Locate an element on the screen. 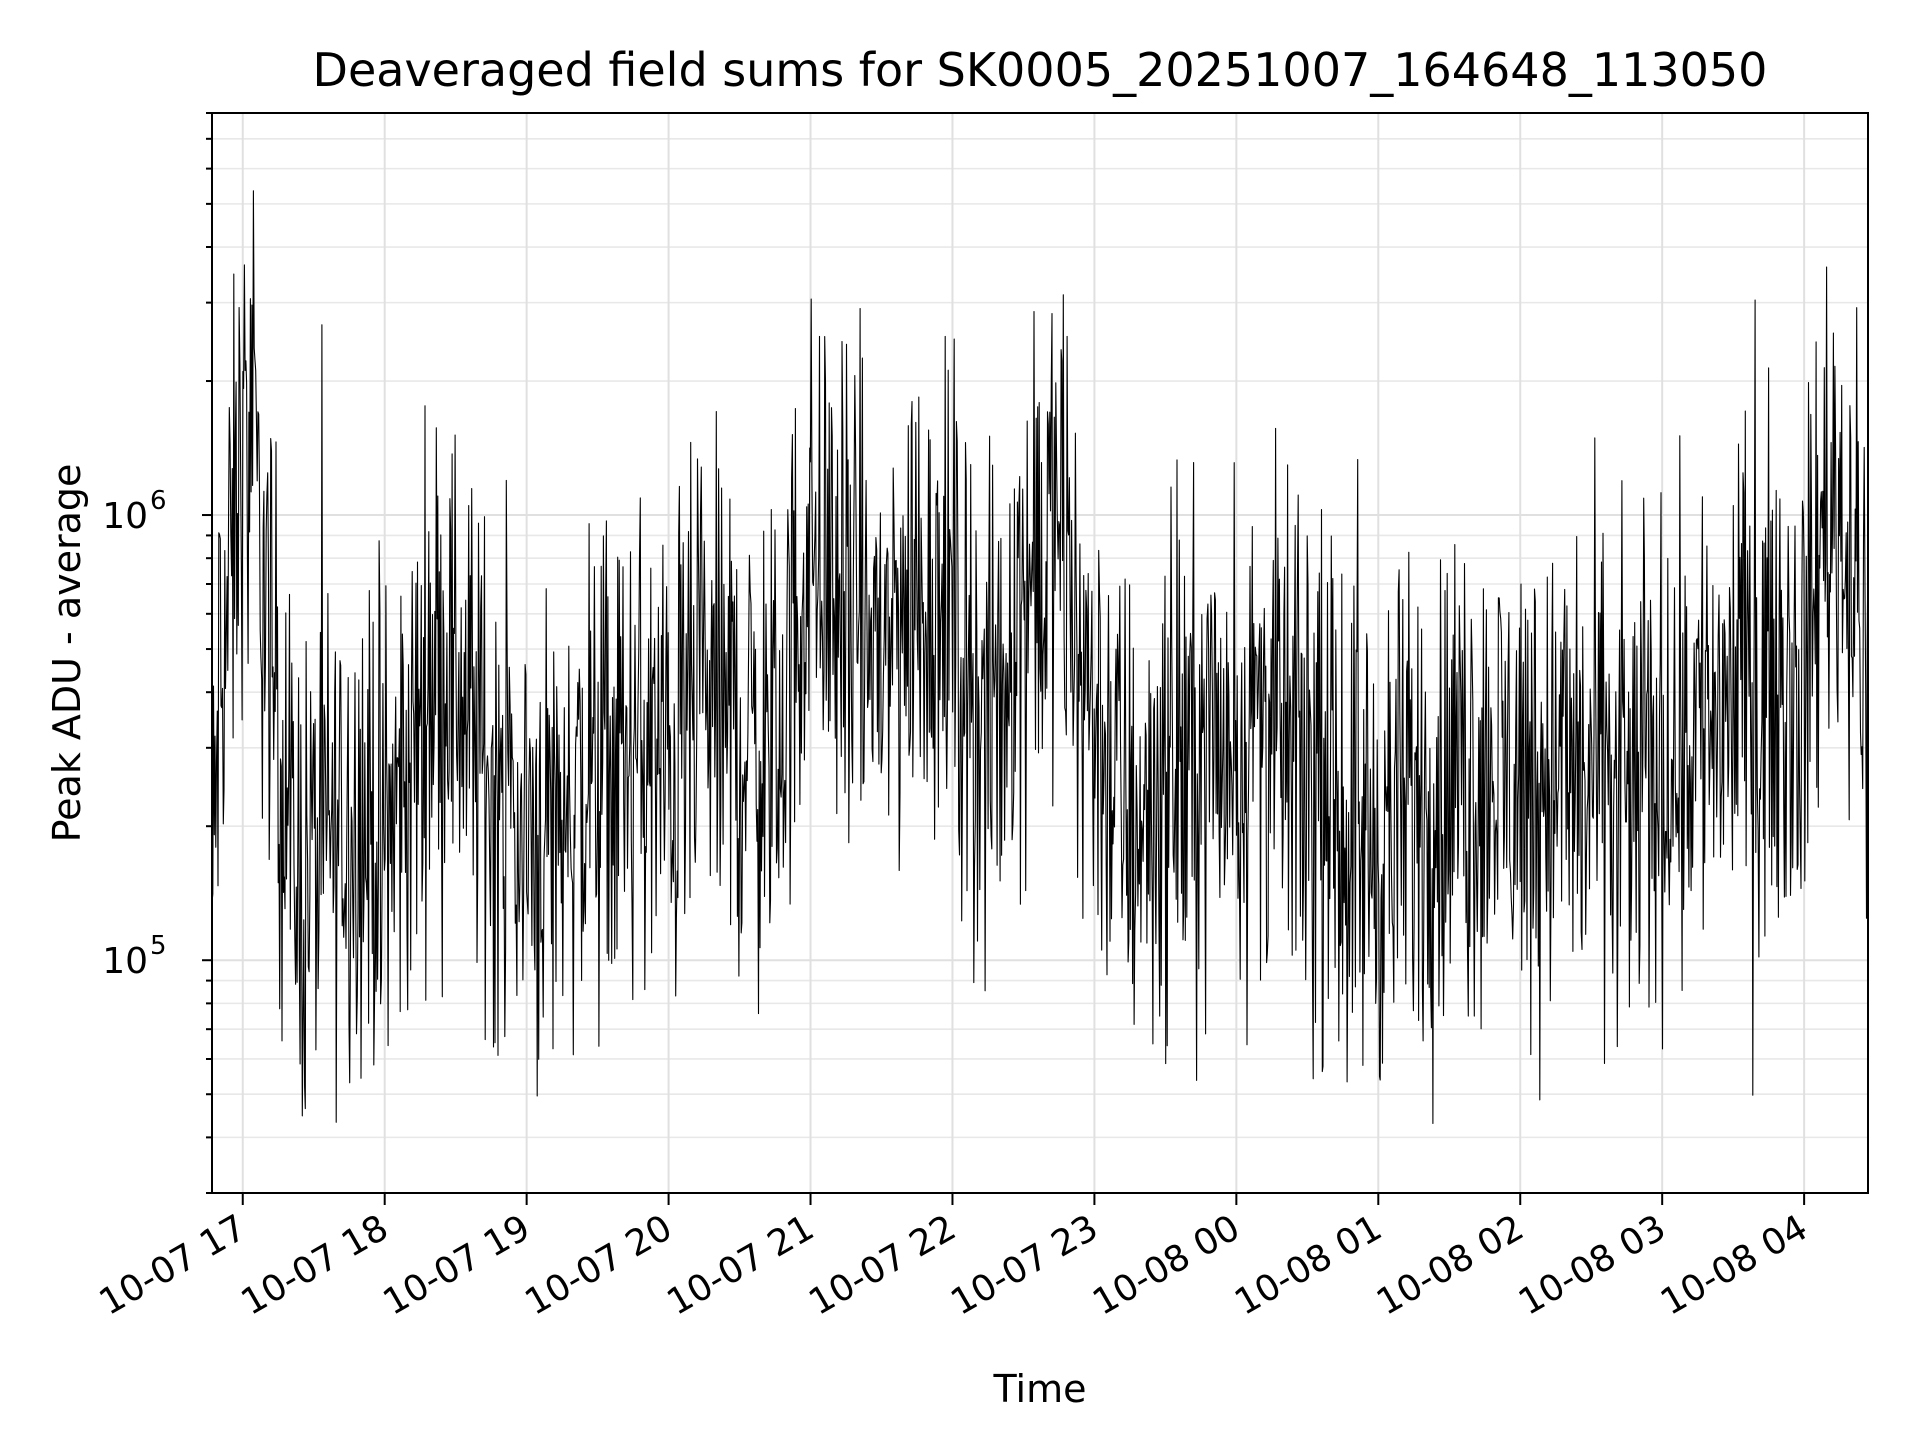  x-tick-label: 10-07 19 is located at coordinates (456, 1265).